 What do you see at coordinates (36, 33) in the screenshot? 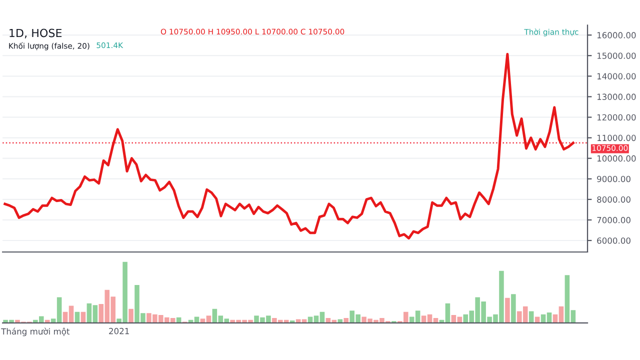
I see `chart-title: 1D, HOSE` at bounding box center [36, 33].